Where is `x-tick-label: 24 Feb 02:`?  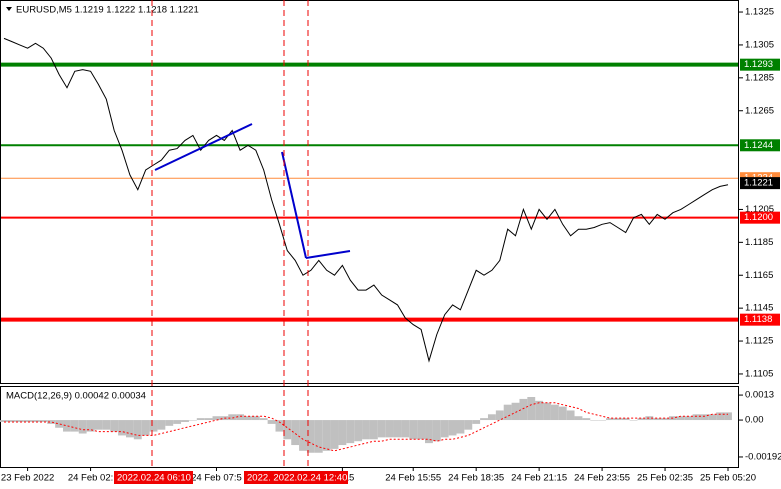 x-tick-label: 24 Feb 02: is located at coordinates (90, 478).